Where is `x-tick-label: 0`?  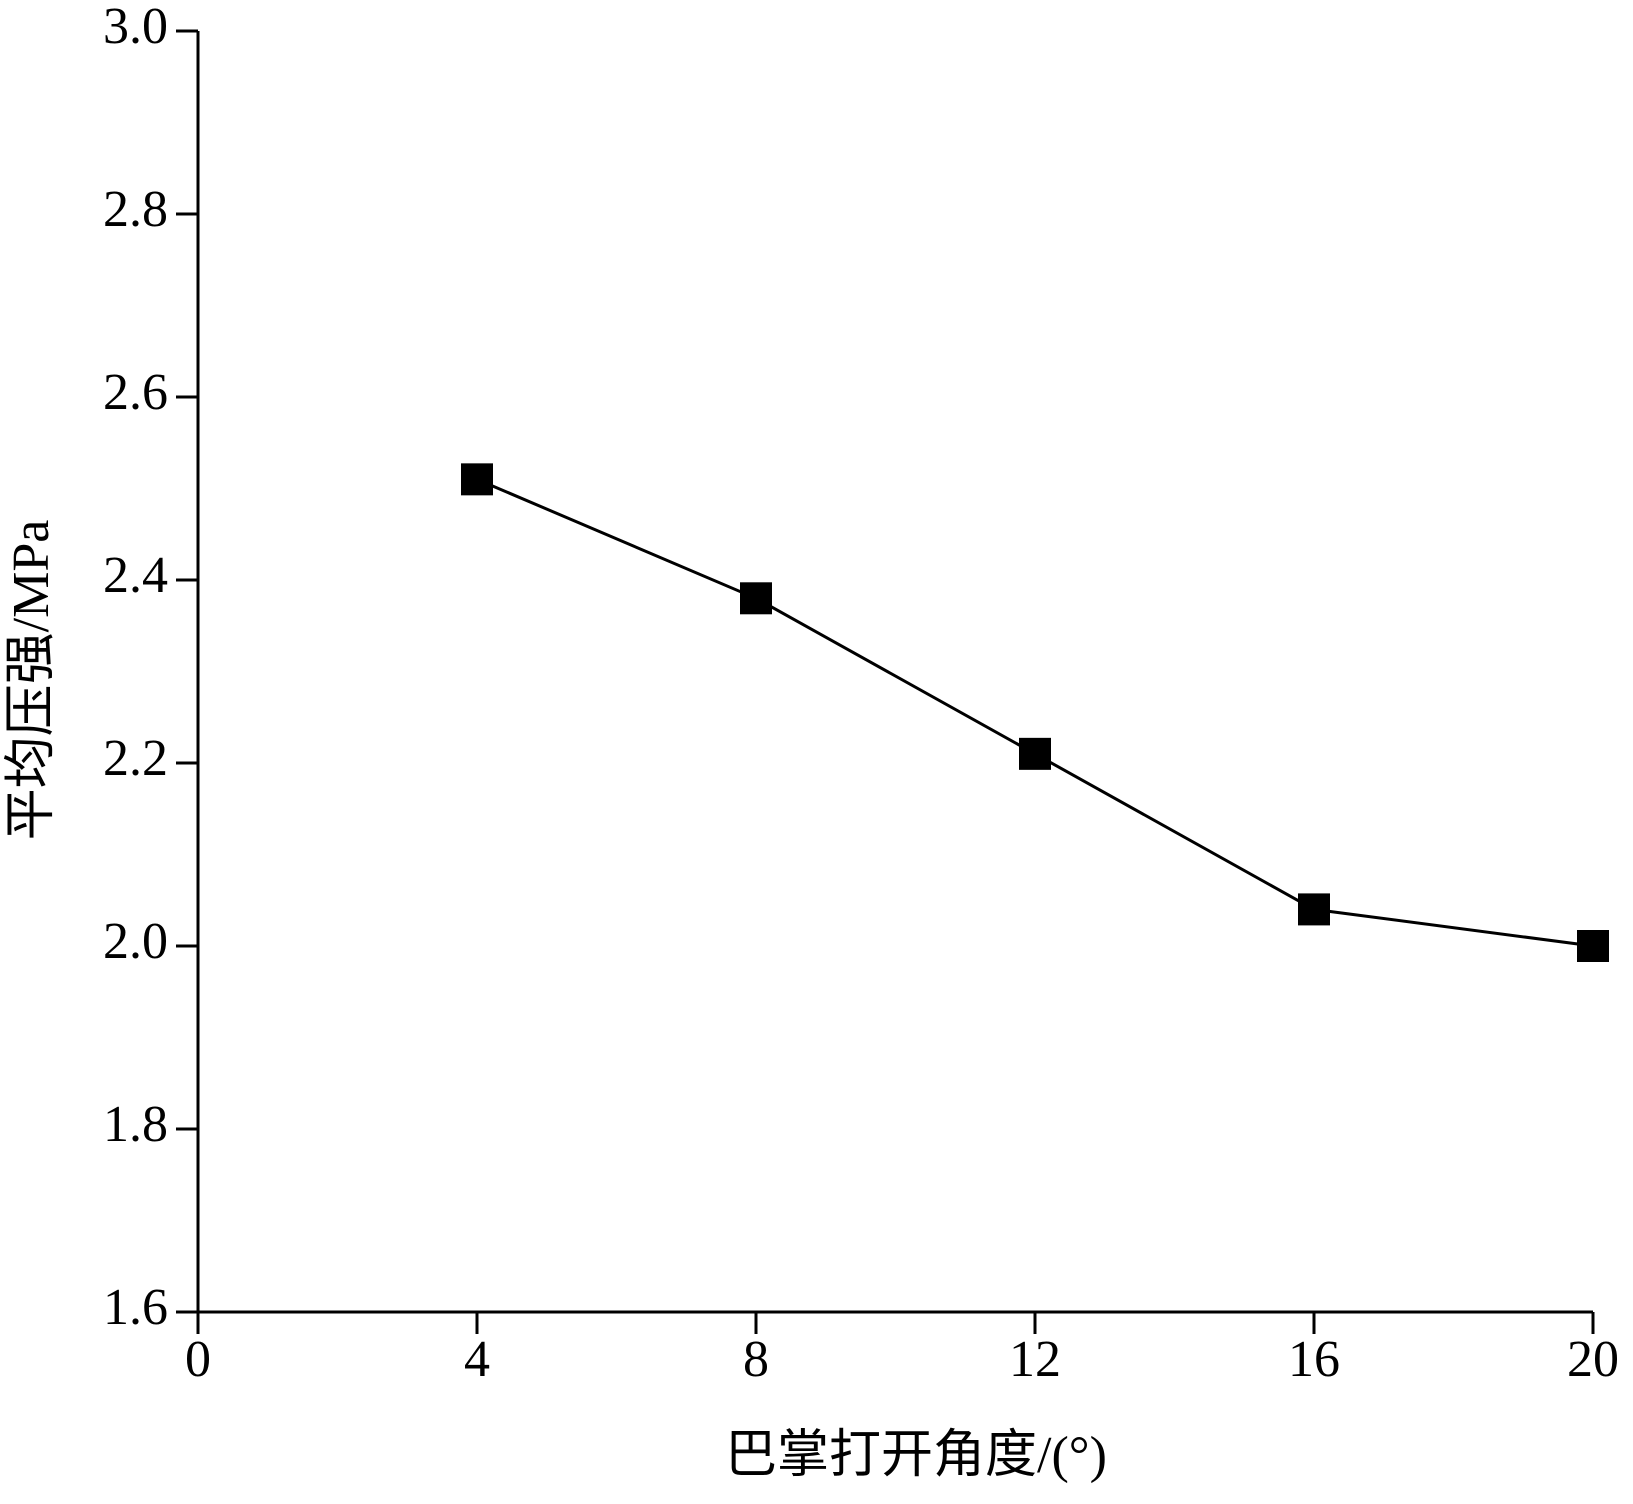
x-tick-label: 0 is located at coordinates (198, 1359).